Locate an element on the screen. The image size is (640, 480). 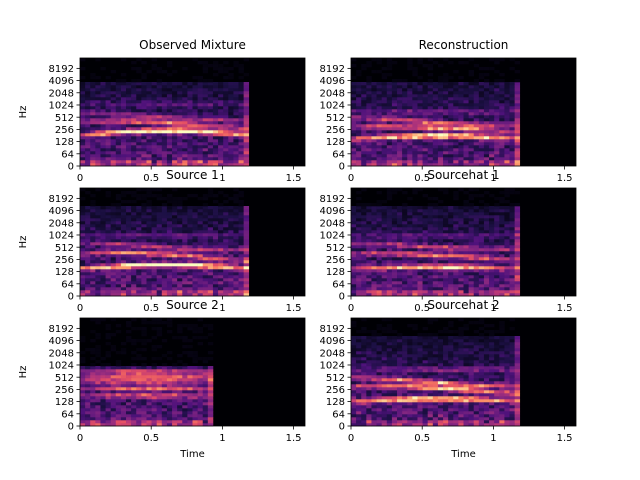
panel-title: Sourcehat 2 is located at coordinates (463, 305).